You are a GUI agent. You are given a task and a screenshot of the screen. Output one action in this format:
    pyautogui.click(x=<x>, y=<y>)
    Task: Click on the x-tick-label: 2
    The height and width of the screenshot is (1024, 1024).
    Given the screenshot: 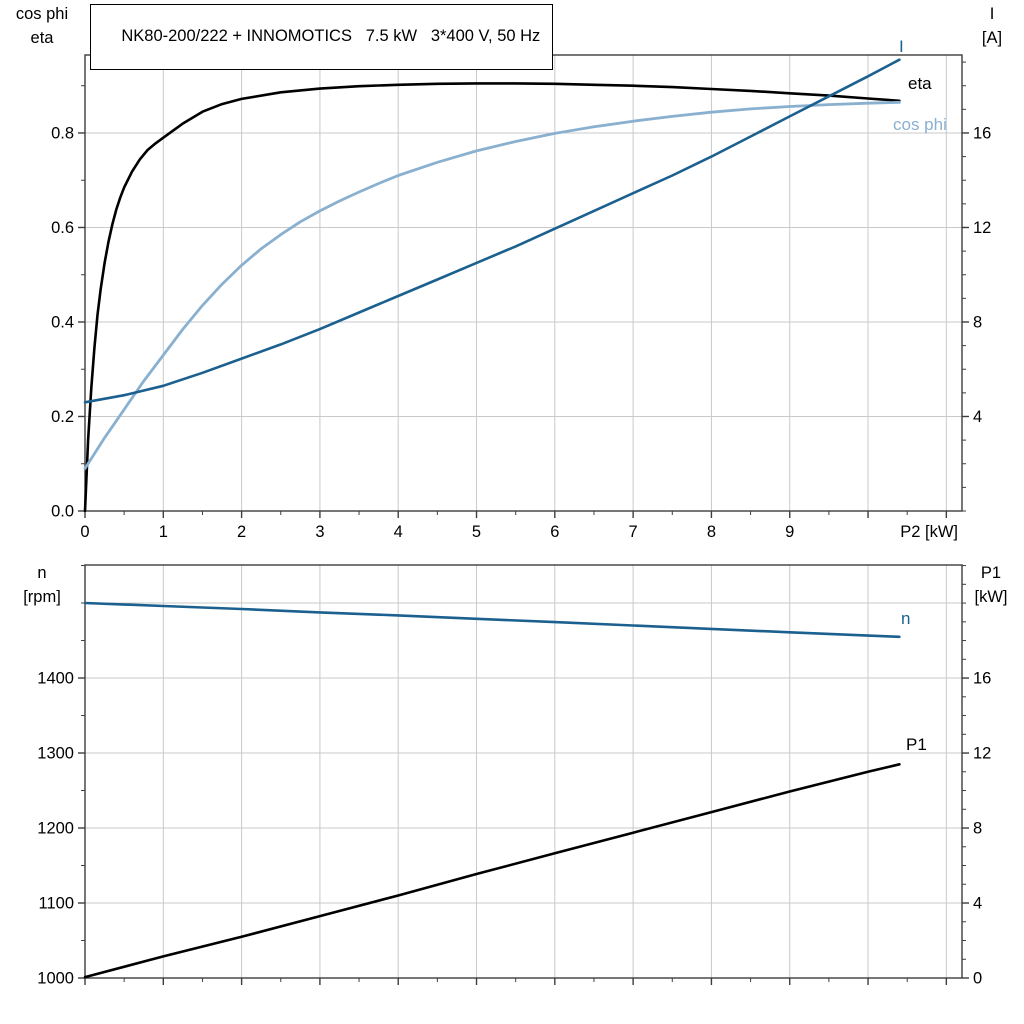 What is the action you would take?
    pyautogui.click(x=241, y=532)
    